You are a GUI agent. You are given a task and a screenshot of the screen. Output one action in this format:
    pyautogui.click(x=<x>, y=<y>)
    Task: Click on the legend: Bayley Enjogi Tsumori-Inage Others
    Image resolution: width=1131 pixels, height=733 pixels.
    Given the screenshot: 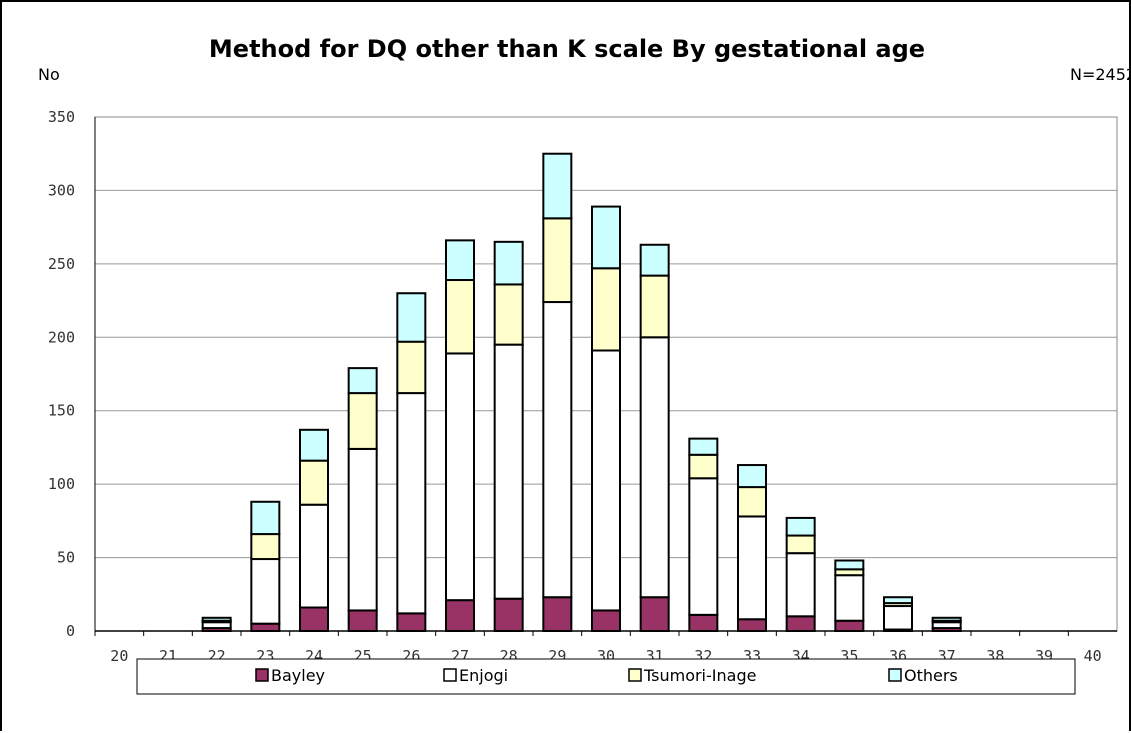 What is the action you would take?
    pyautogui.click(x=606, y=676)
    